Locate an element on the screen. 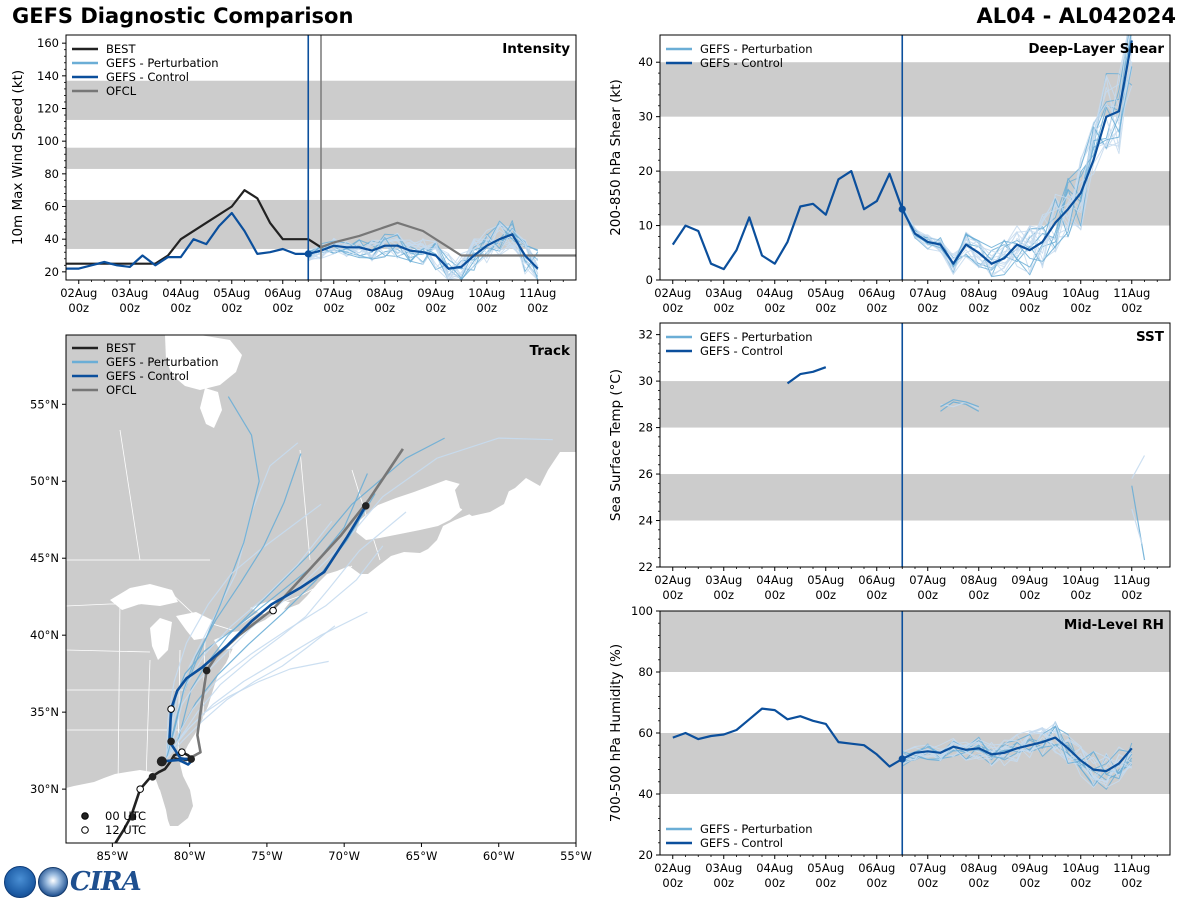  shear-ytick-label: 30 is located at coordinates (645, 117).